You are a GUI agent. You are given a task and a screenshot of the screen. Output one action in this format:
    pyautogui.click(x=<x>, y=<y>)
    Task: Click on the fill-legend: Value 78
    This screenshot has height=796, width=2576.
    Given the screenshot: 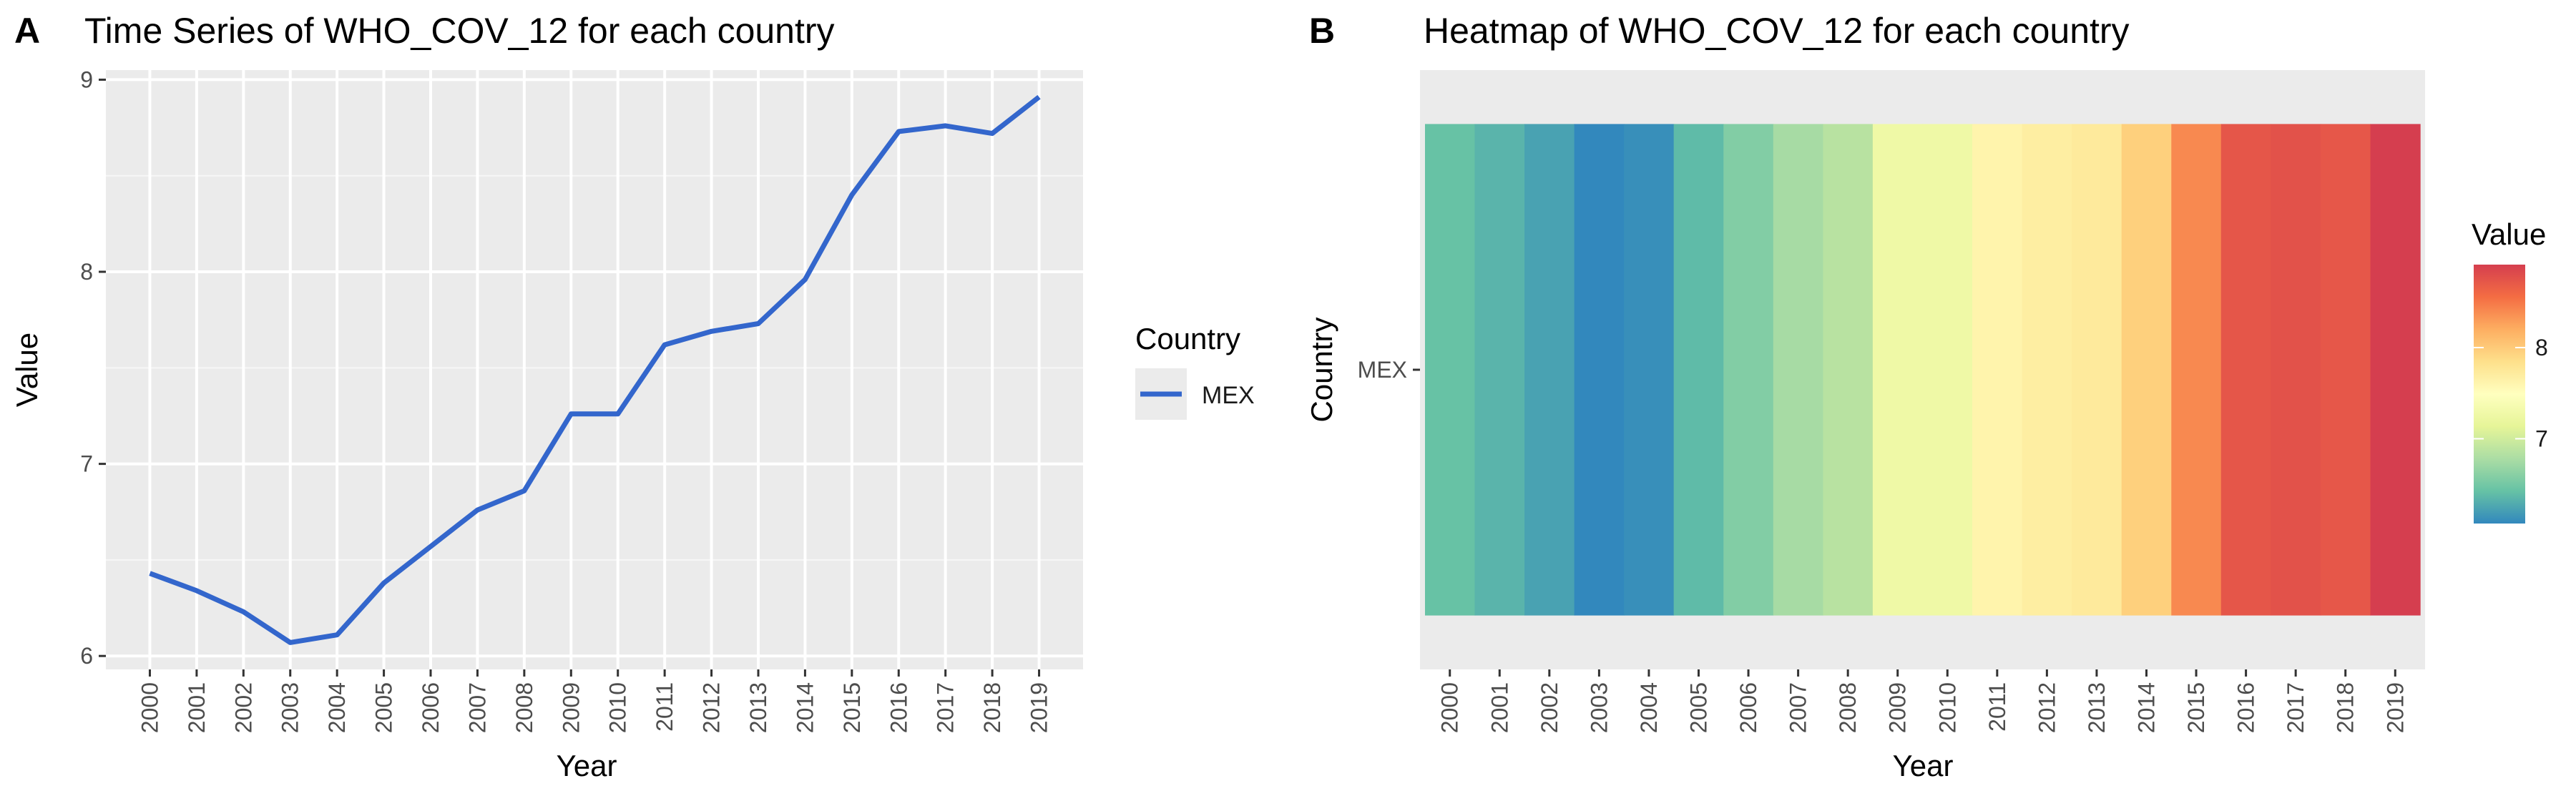 What is the action you would take?
    pyautogui.click(x=2510, y=371)
    